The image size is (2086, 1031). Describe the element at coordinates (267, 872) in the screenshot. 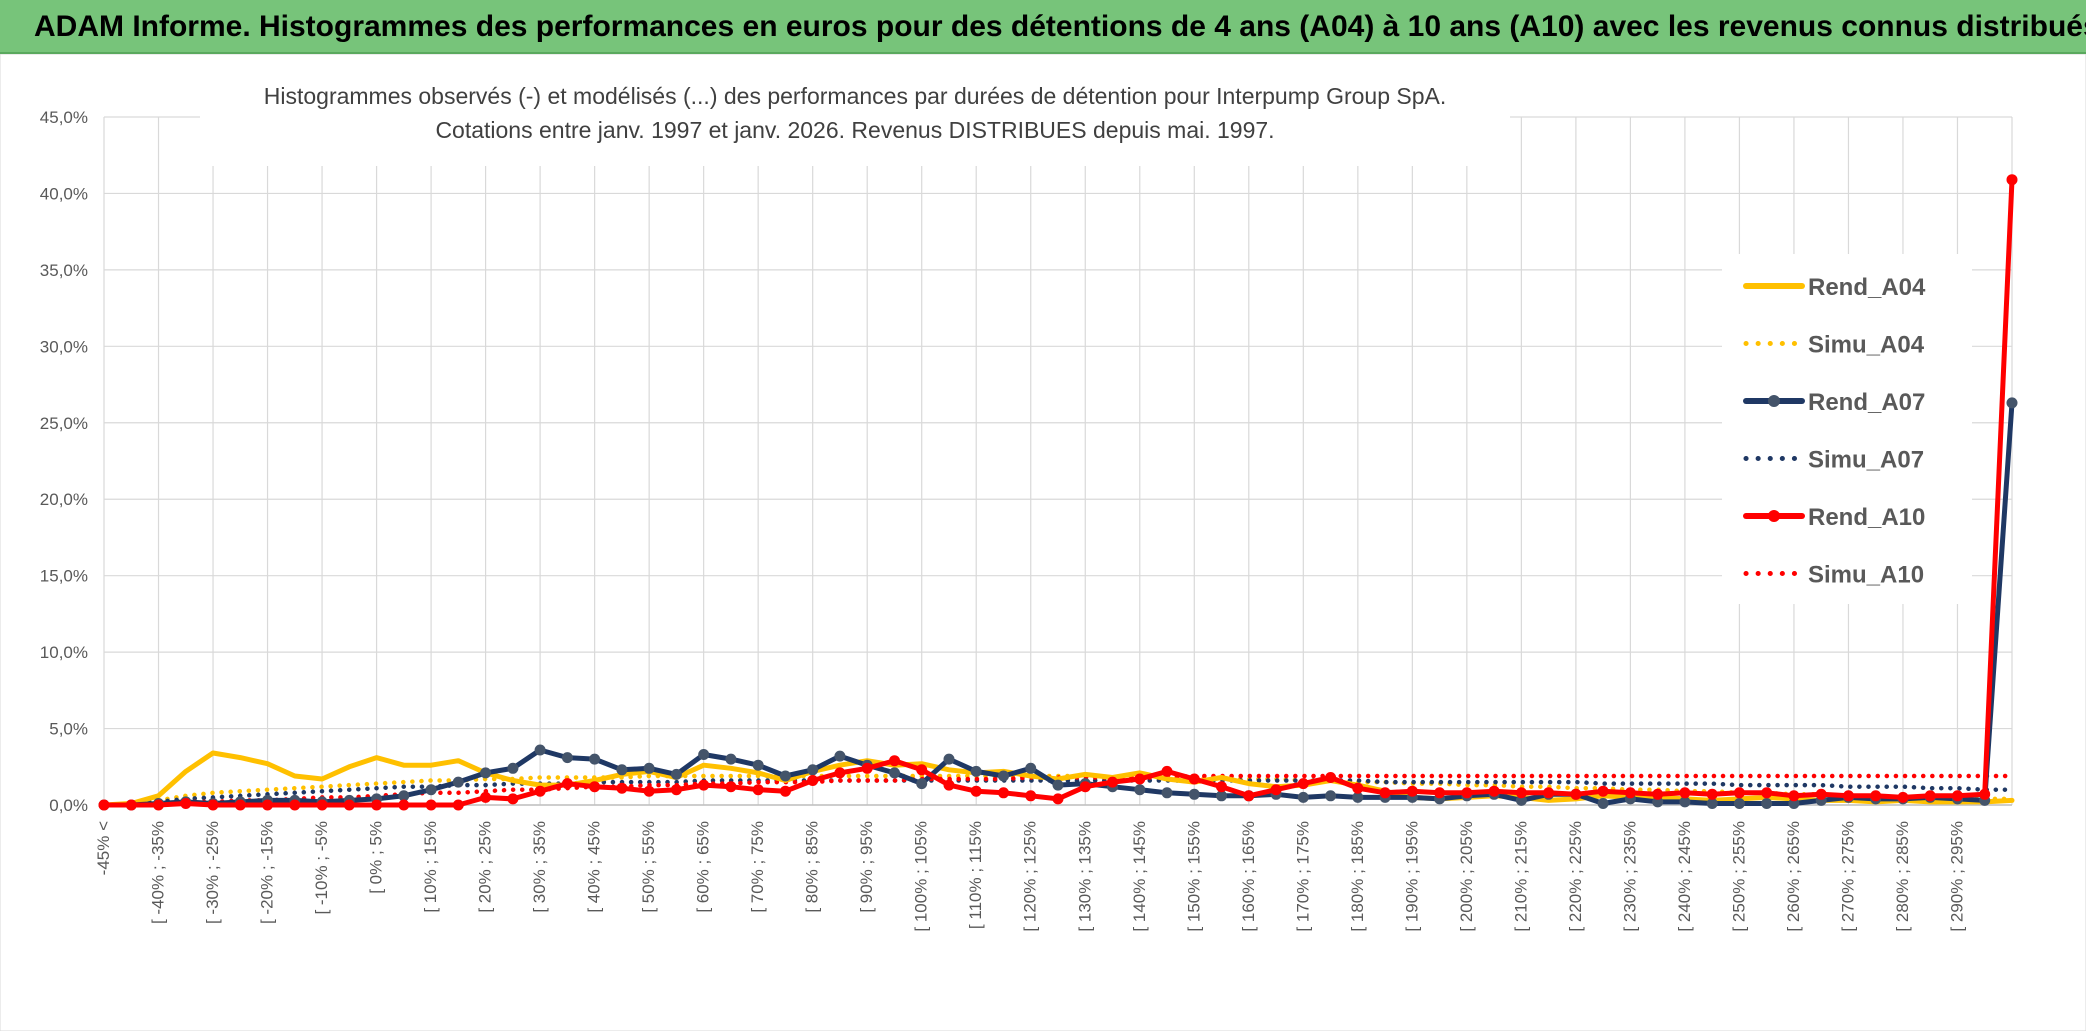

I see `x-tick-label: [ -20% ; -15%` at that location.